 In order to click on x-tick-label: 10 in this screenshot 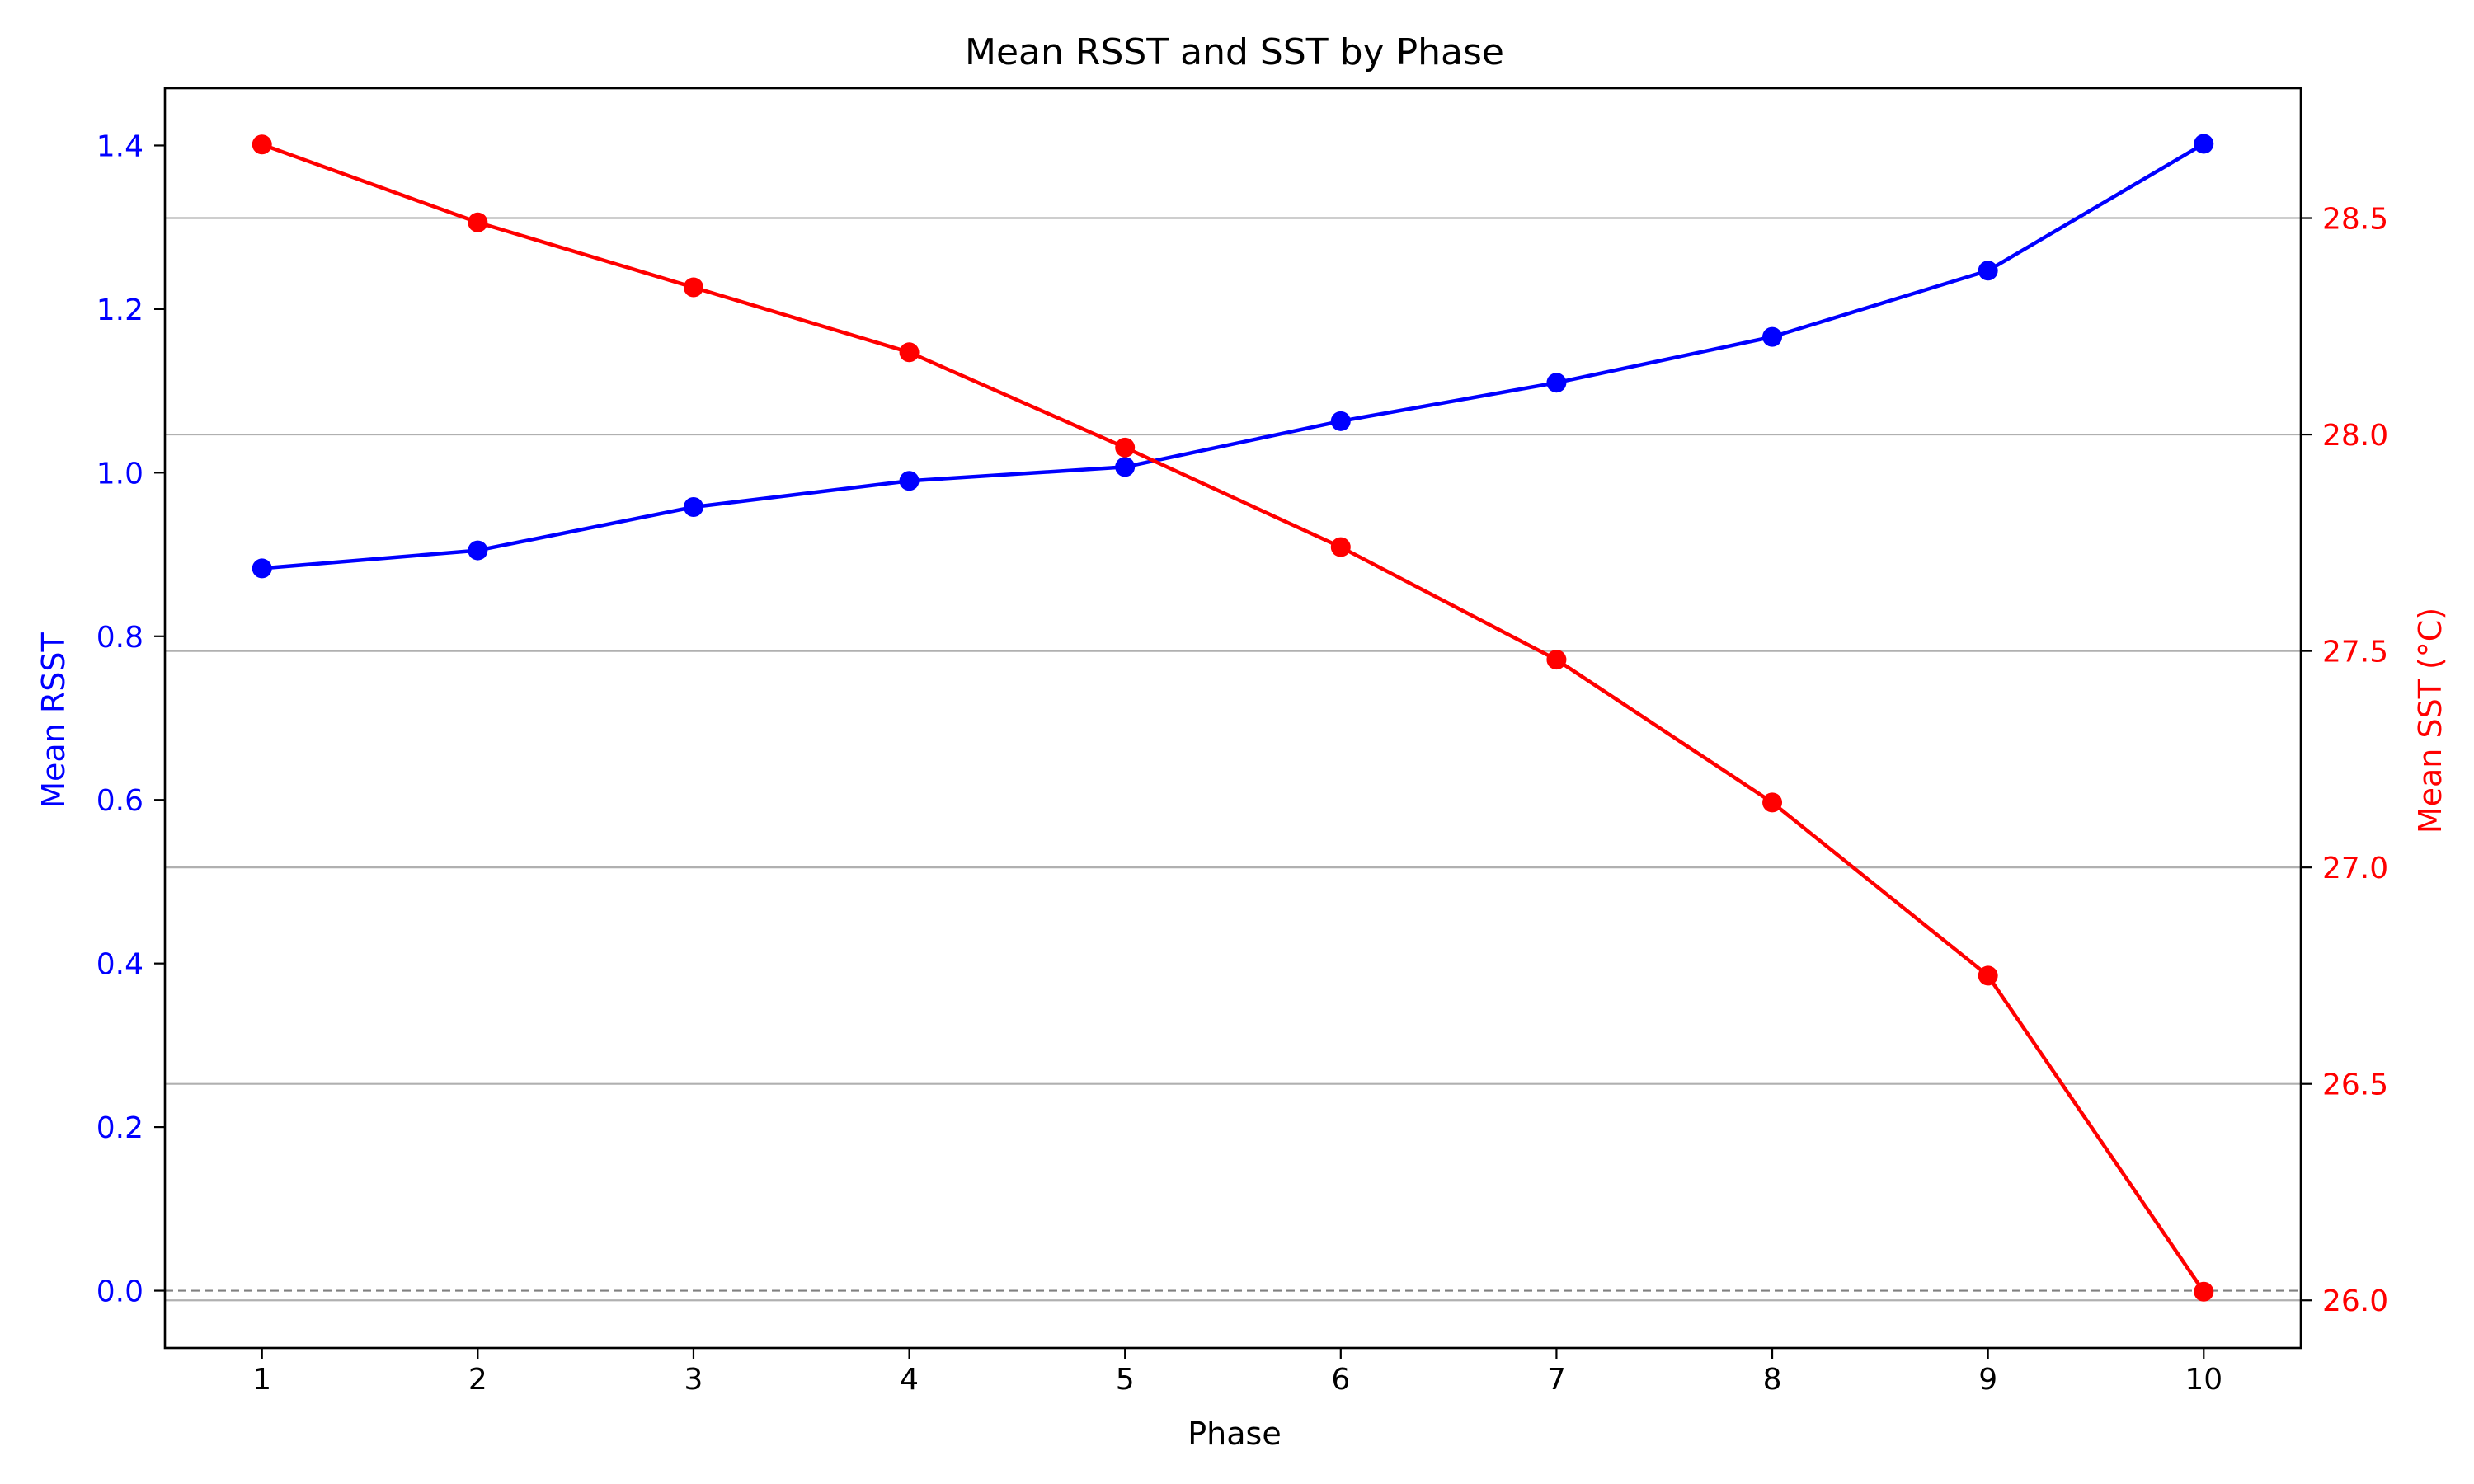, I will do `click(2203, 1380)`.